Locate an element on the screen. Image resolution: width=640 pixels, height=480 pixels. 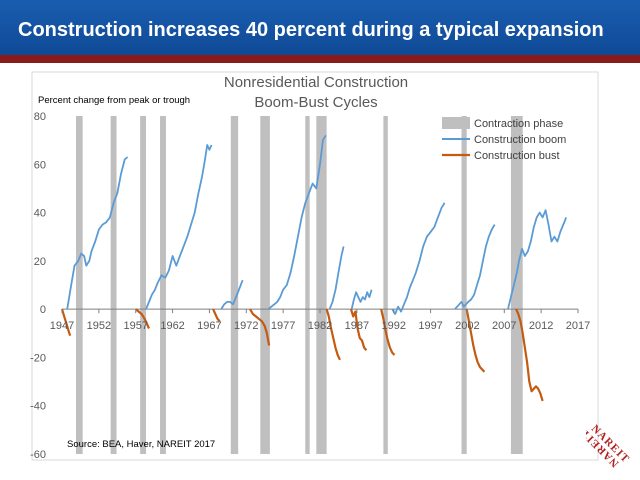
legend-label: Contraction phase is located at coordinates (518, 124).